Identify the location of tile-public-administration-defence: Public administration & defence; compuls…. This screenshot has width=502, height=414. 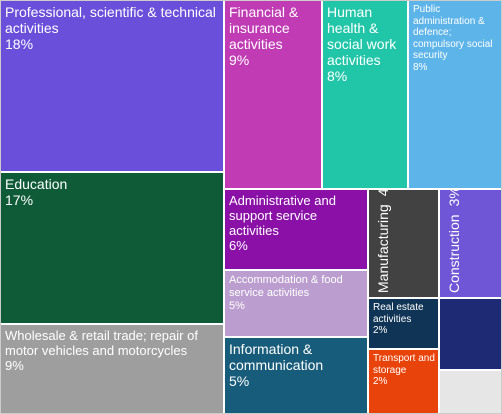
(455, 95).